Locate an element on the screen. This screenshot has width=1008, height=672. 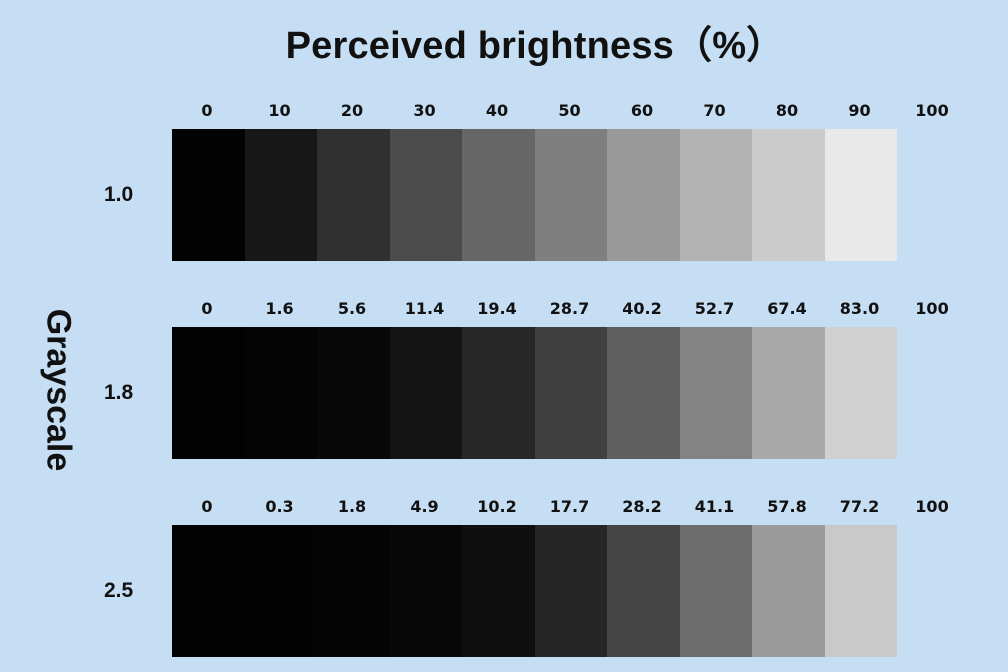
tick-label: 4.9 is located at coordinates (424, 506).